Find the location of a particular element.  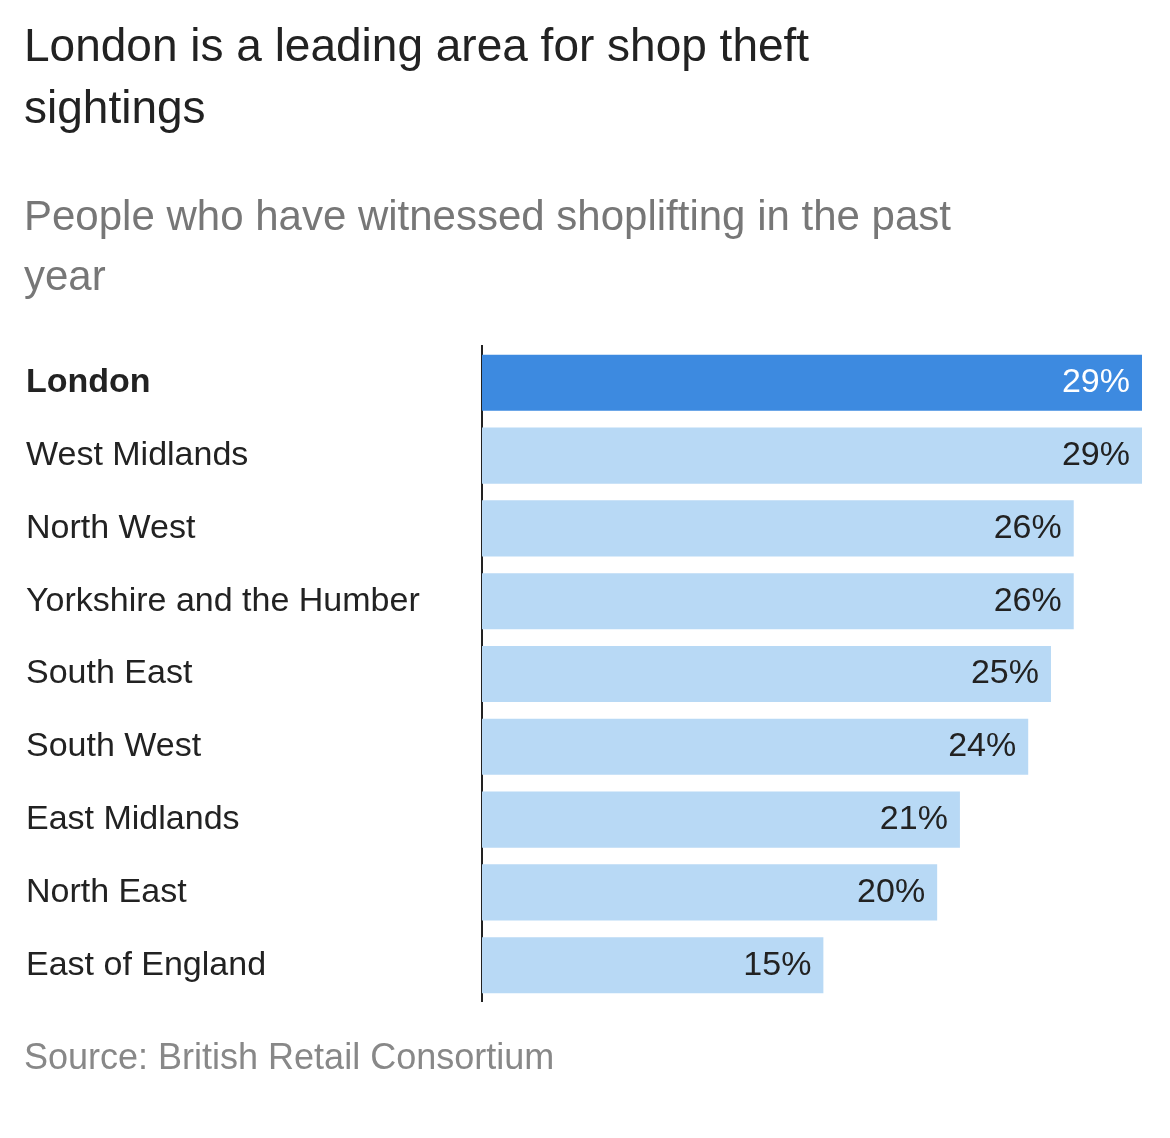

y-tick-label: South West is located at coordinates (114, 744).